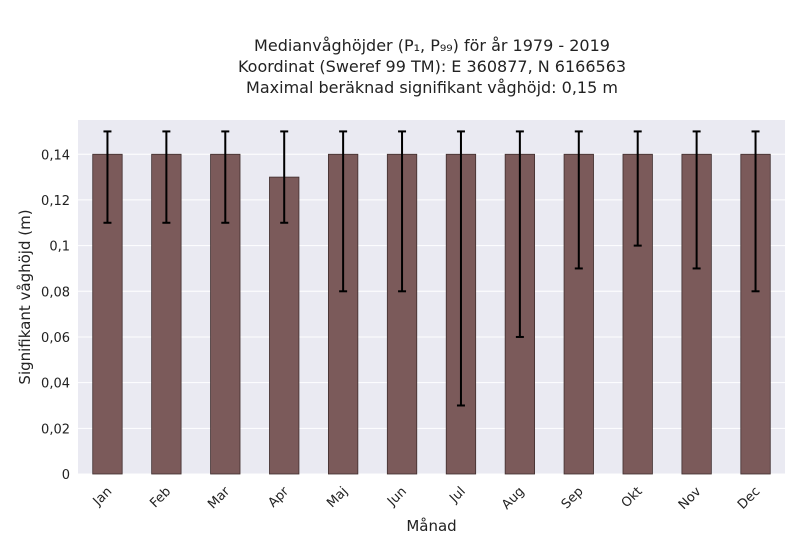  What do you see at coordinates (397, 497) in the screenshot?
I see `x-tick-label: Jun` at bounding box center [397, 497].